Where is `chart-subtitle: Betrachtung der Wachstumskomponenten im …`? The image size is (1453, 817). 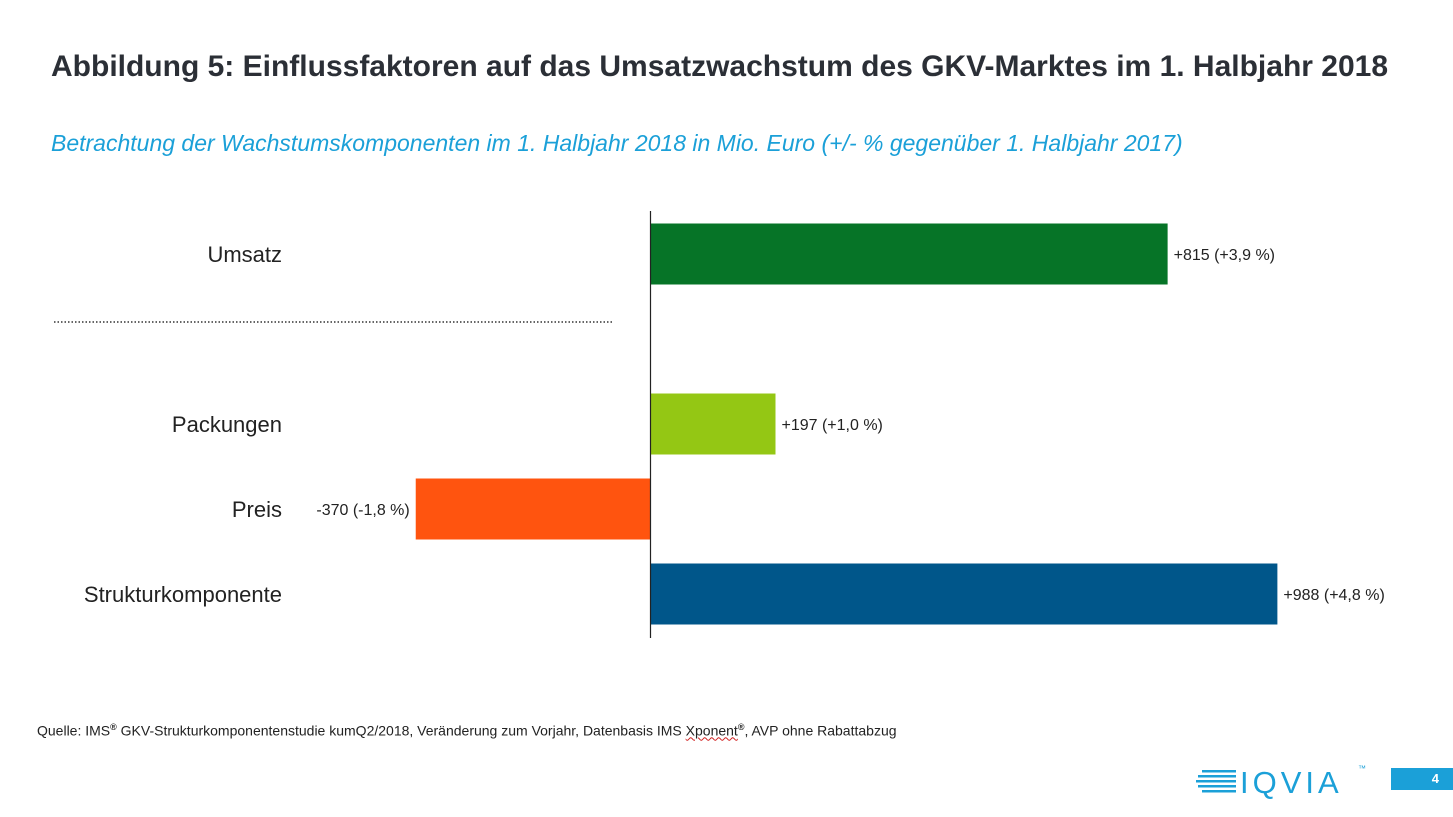 chart-subtitle: Betrachtung der Wachstumskomponenten im … is located at coordinates (617, 143).